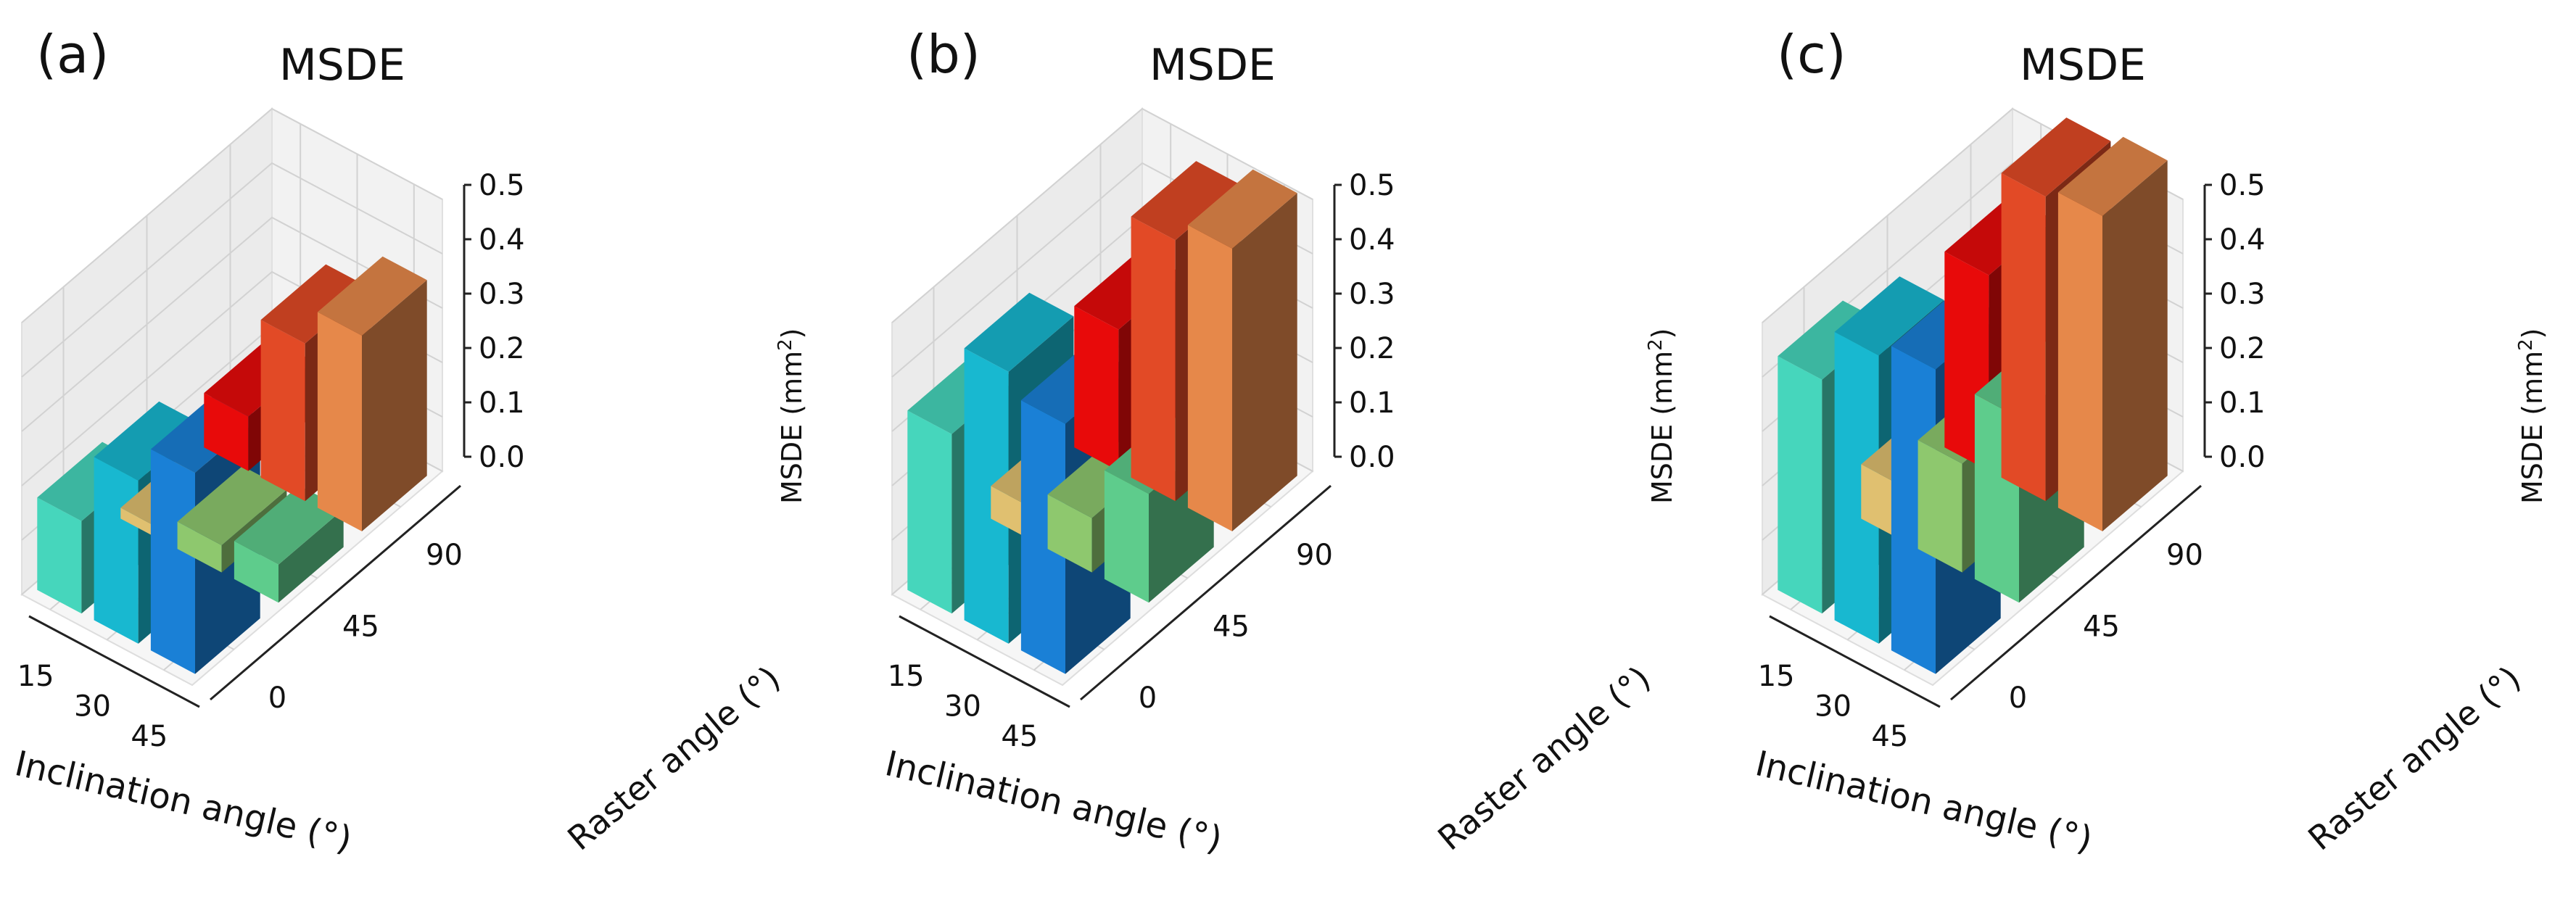 This screenshot has height=920, width=2576. Describe the element at coordinates (1890, 736) in the screenshot. I see `x-tick-label: 45` at that location.